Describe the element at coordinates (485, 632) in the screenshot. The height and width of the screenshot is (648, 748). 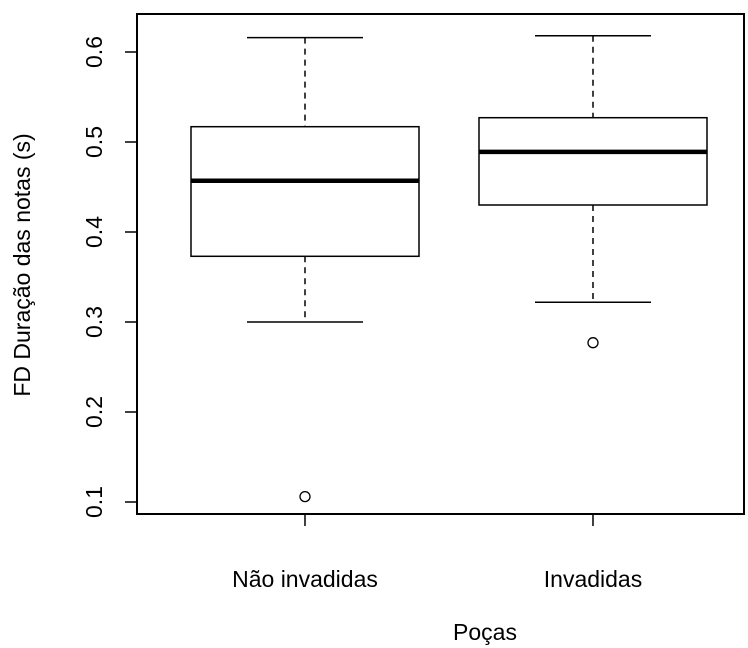
I see `x-axis-title: Poças` at that location.